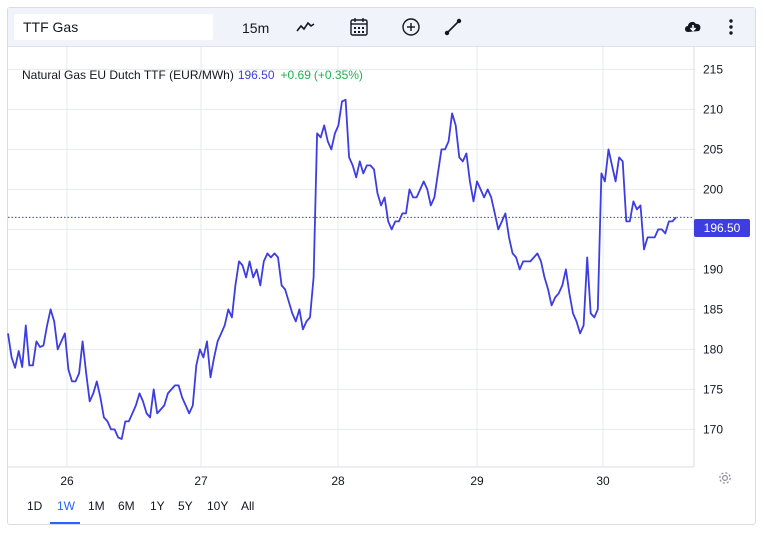  What do you see at coordinates (338, 75) in the screenshot?
I see `legend-change-pct: (+0.35%)` at bounding box center [338, 75].